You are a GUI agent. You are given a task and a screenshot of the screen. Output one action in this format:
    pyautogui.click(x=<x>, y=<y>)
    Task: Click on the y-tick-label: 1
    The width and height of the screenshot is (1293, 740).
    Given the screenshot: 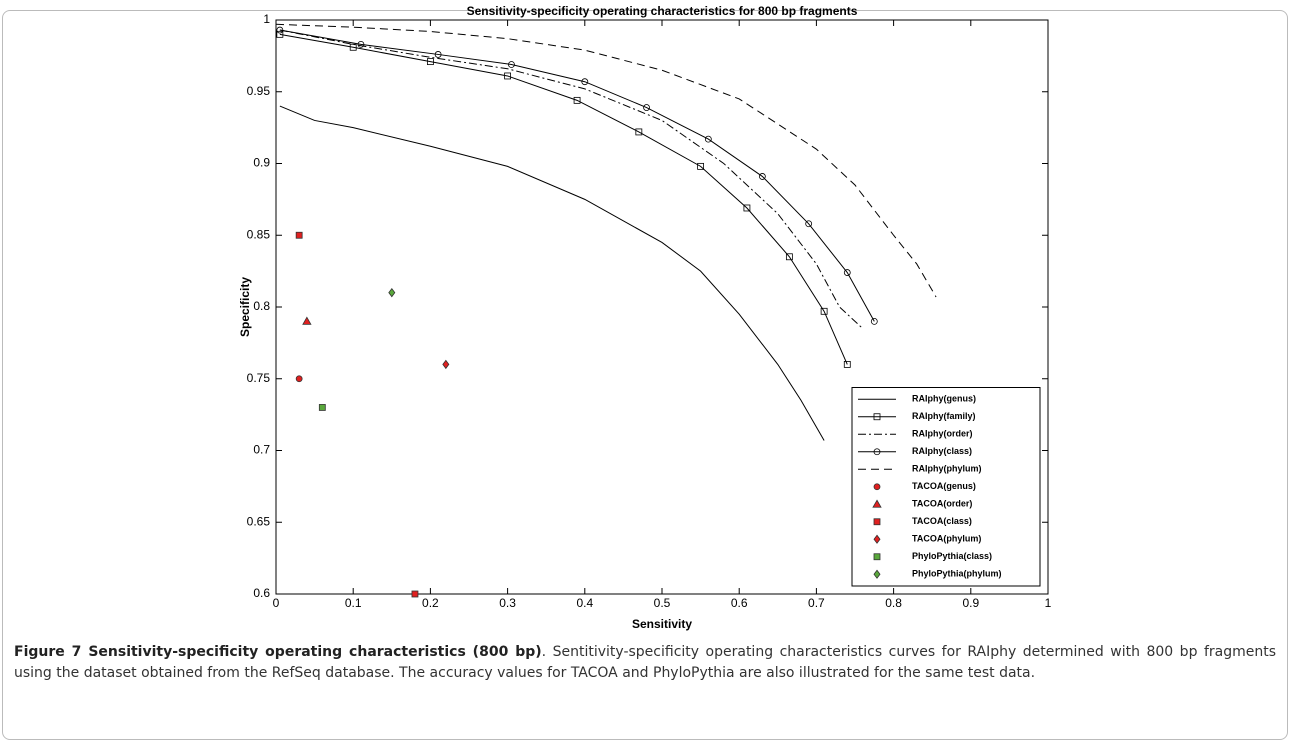 What is the action you would take?
    pyautogui.click(x=266, y=19)
    